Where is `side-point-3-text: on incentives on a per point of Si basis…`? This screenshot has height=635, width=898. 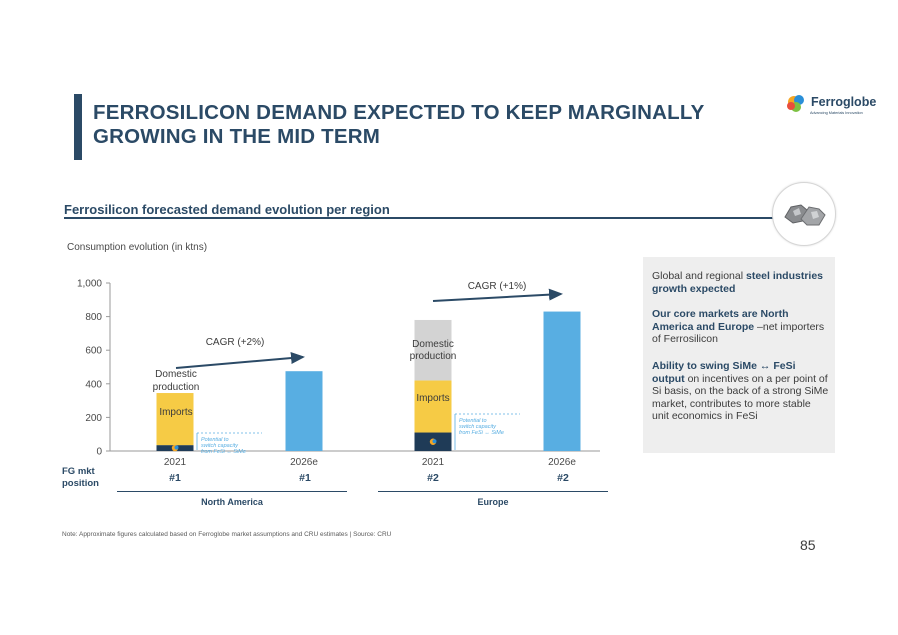
side-point-3-text: on incentives on a per point of Si basis… is located at coordinates (740, 397).